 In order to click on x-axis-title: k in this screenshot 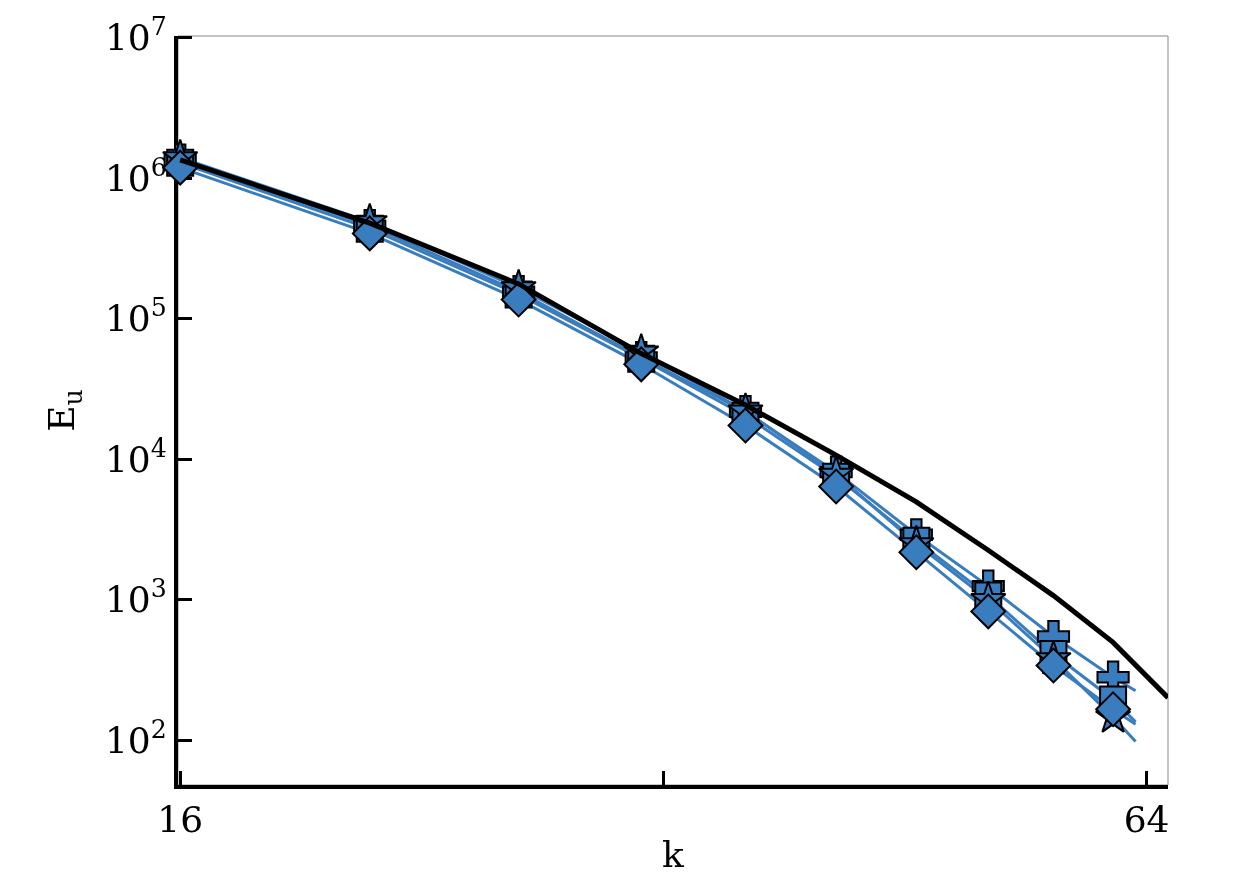, I will do `click(674, 855)`.